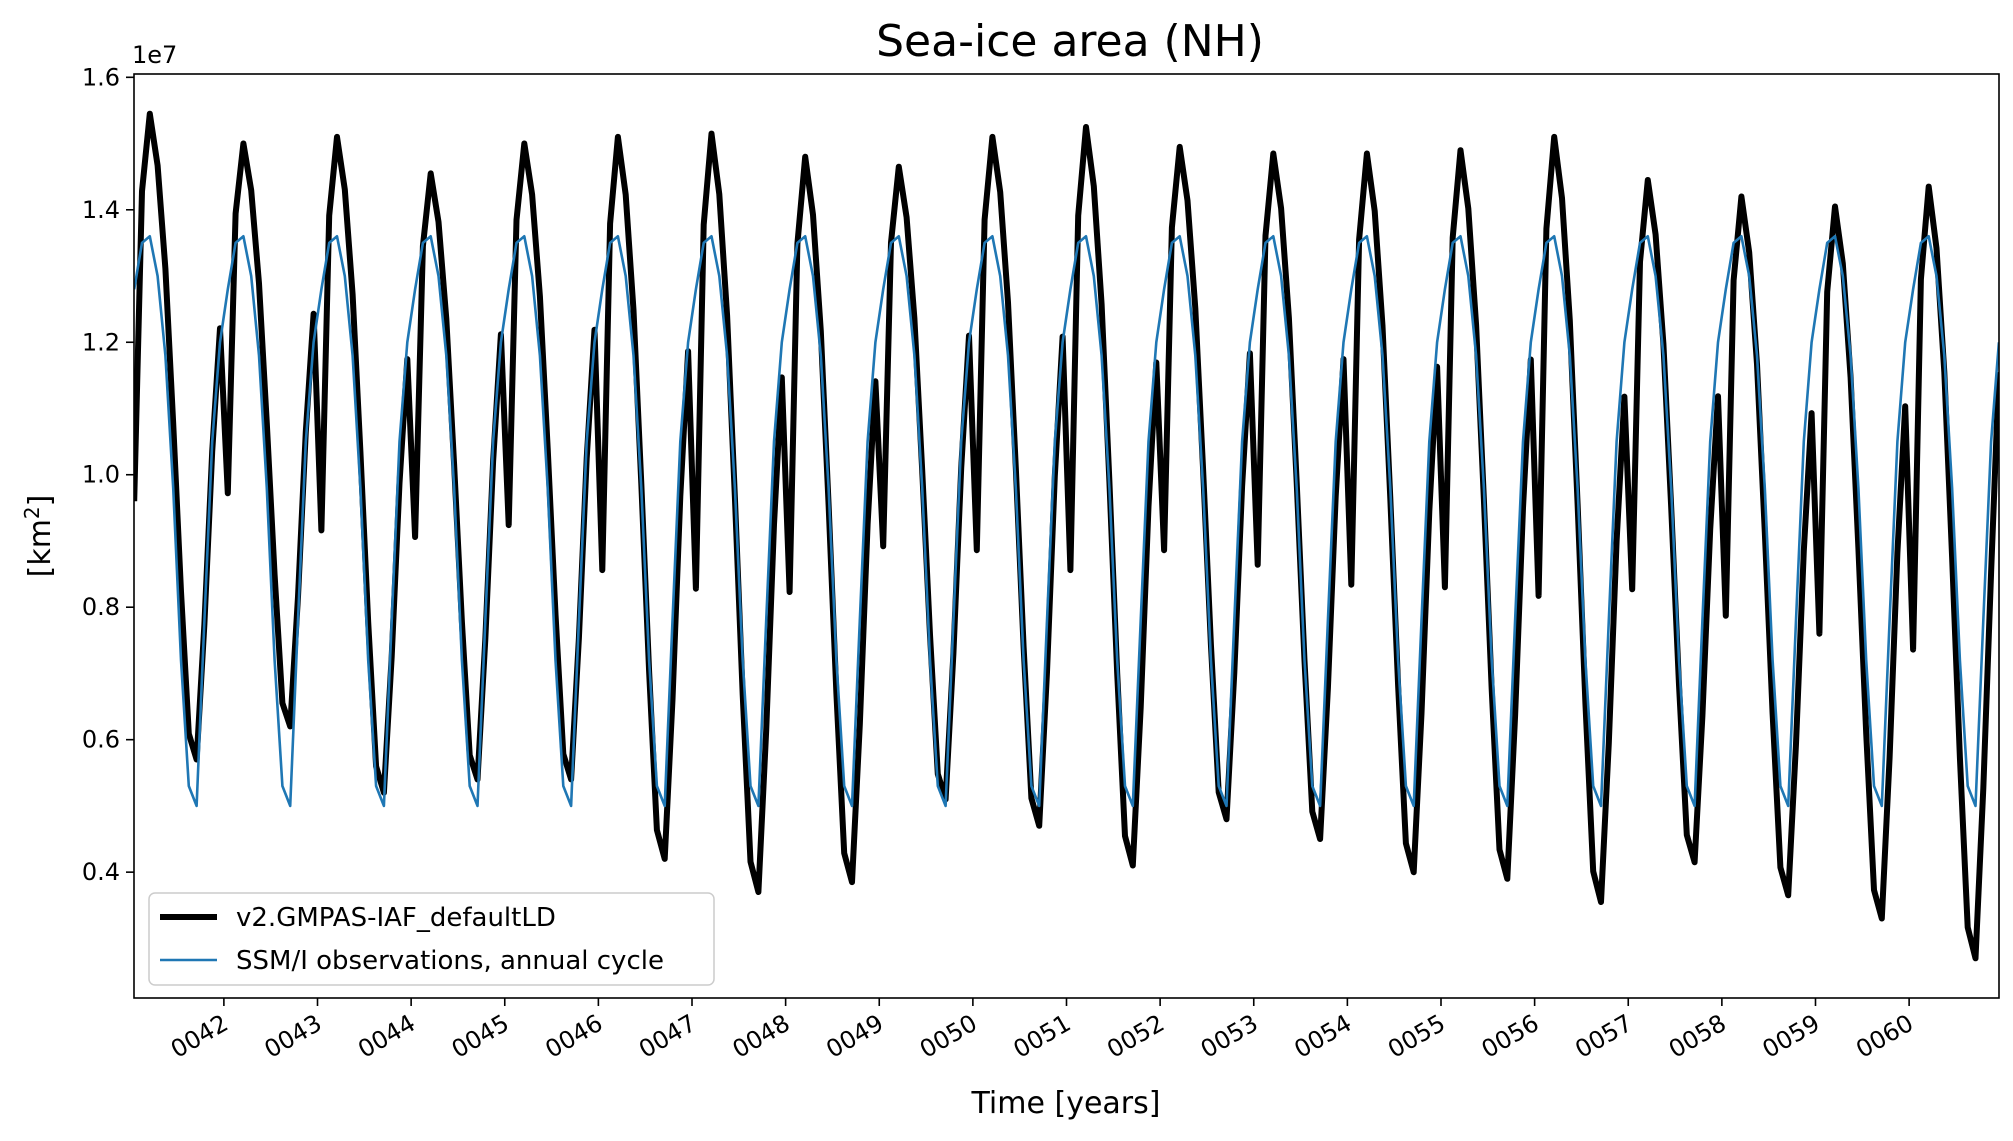 Image resolution: width=2013 pixels, height=1141 pixels. What do you see at coordinates (396, 918) in the screenshot?
I see `legend-label-model: v2.GMPAS-IAF_defaultLD` at bounding box center [396, 918].